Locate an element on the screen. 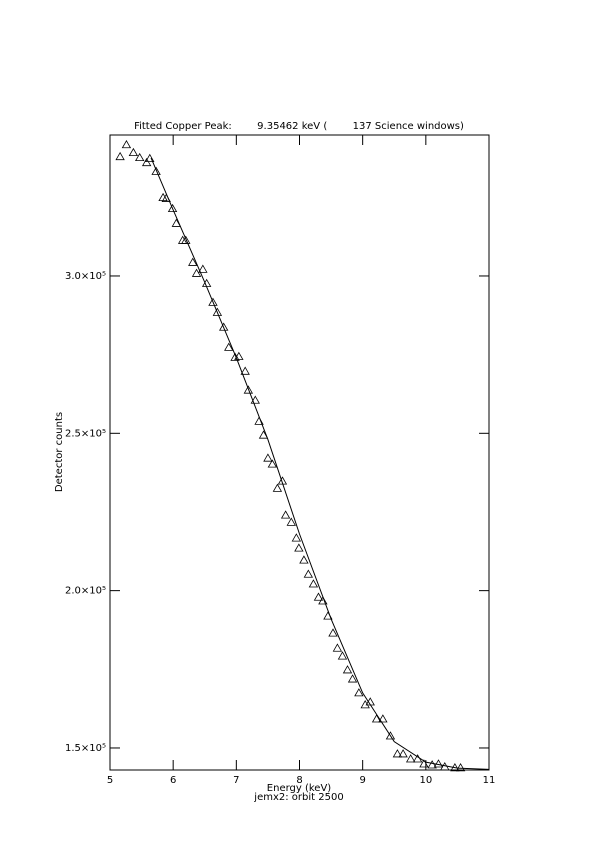  x-tick-label: 8 is located at coordinates (299, 780).